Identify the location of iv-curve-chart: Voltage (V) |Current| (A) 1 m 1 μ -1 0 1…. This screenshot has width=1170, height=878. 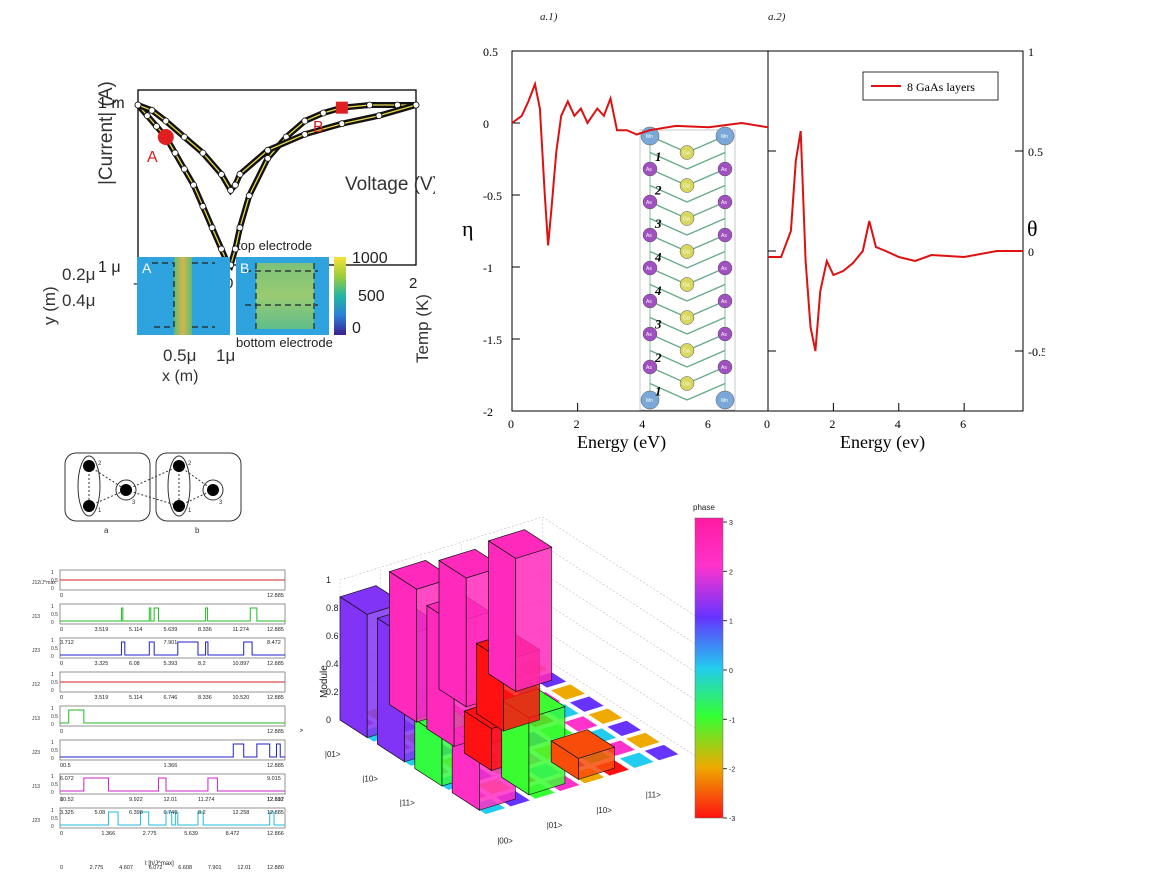
(267, 186).